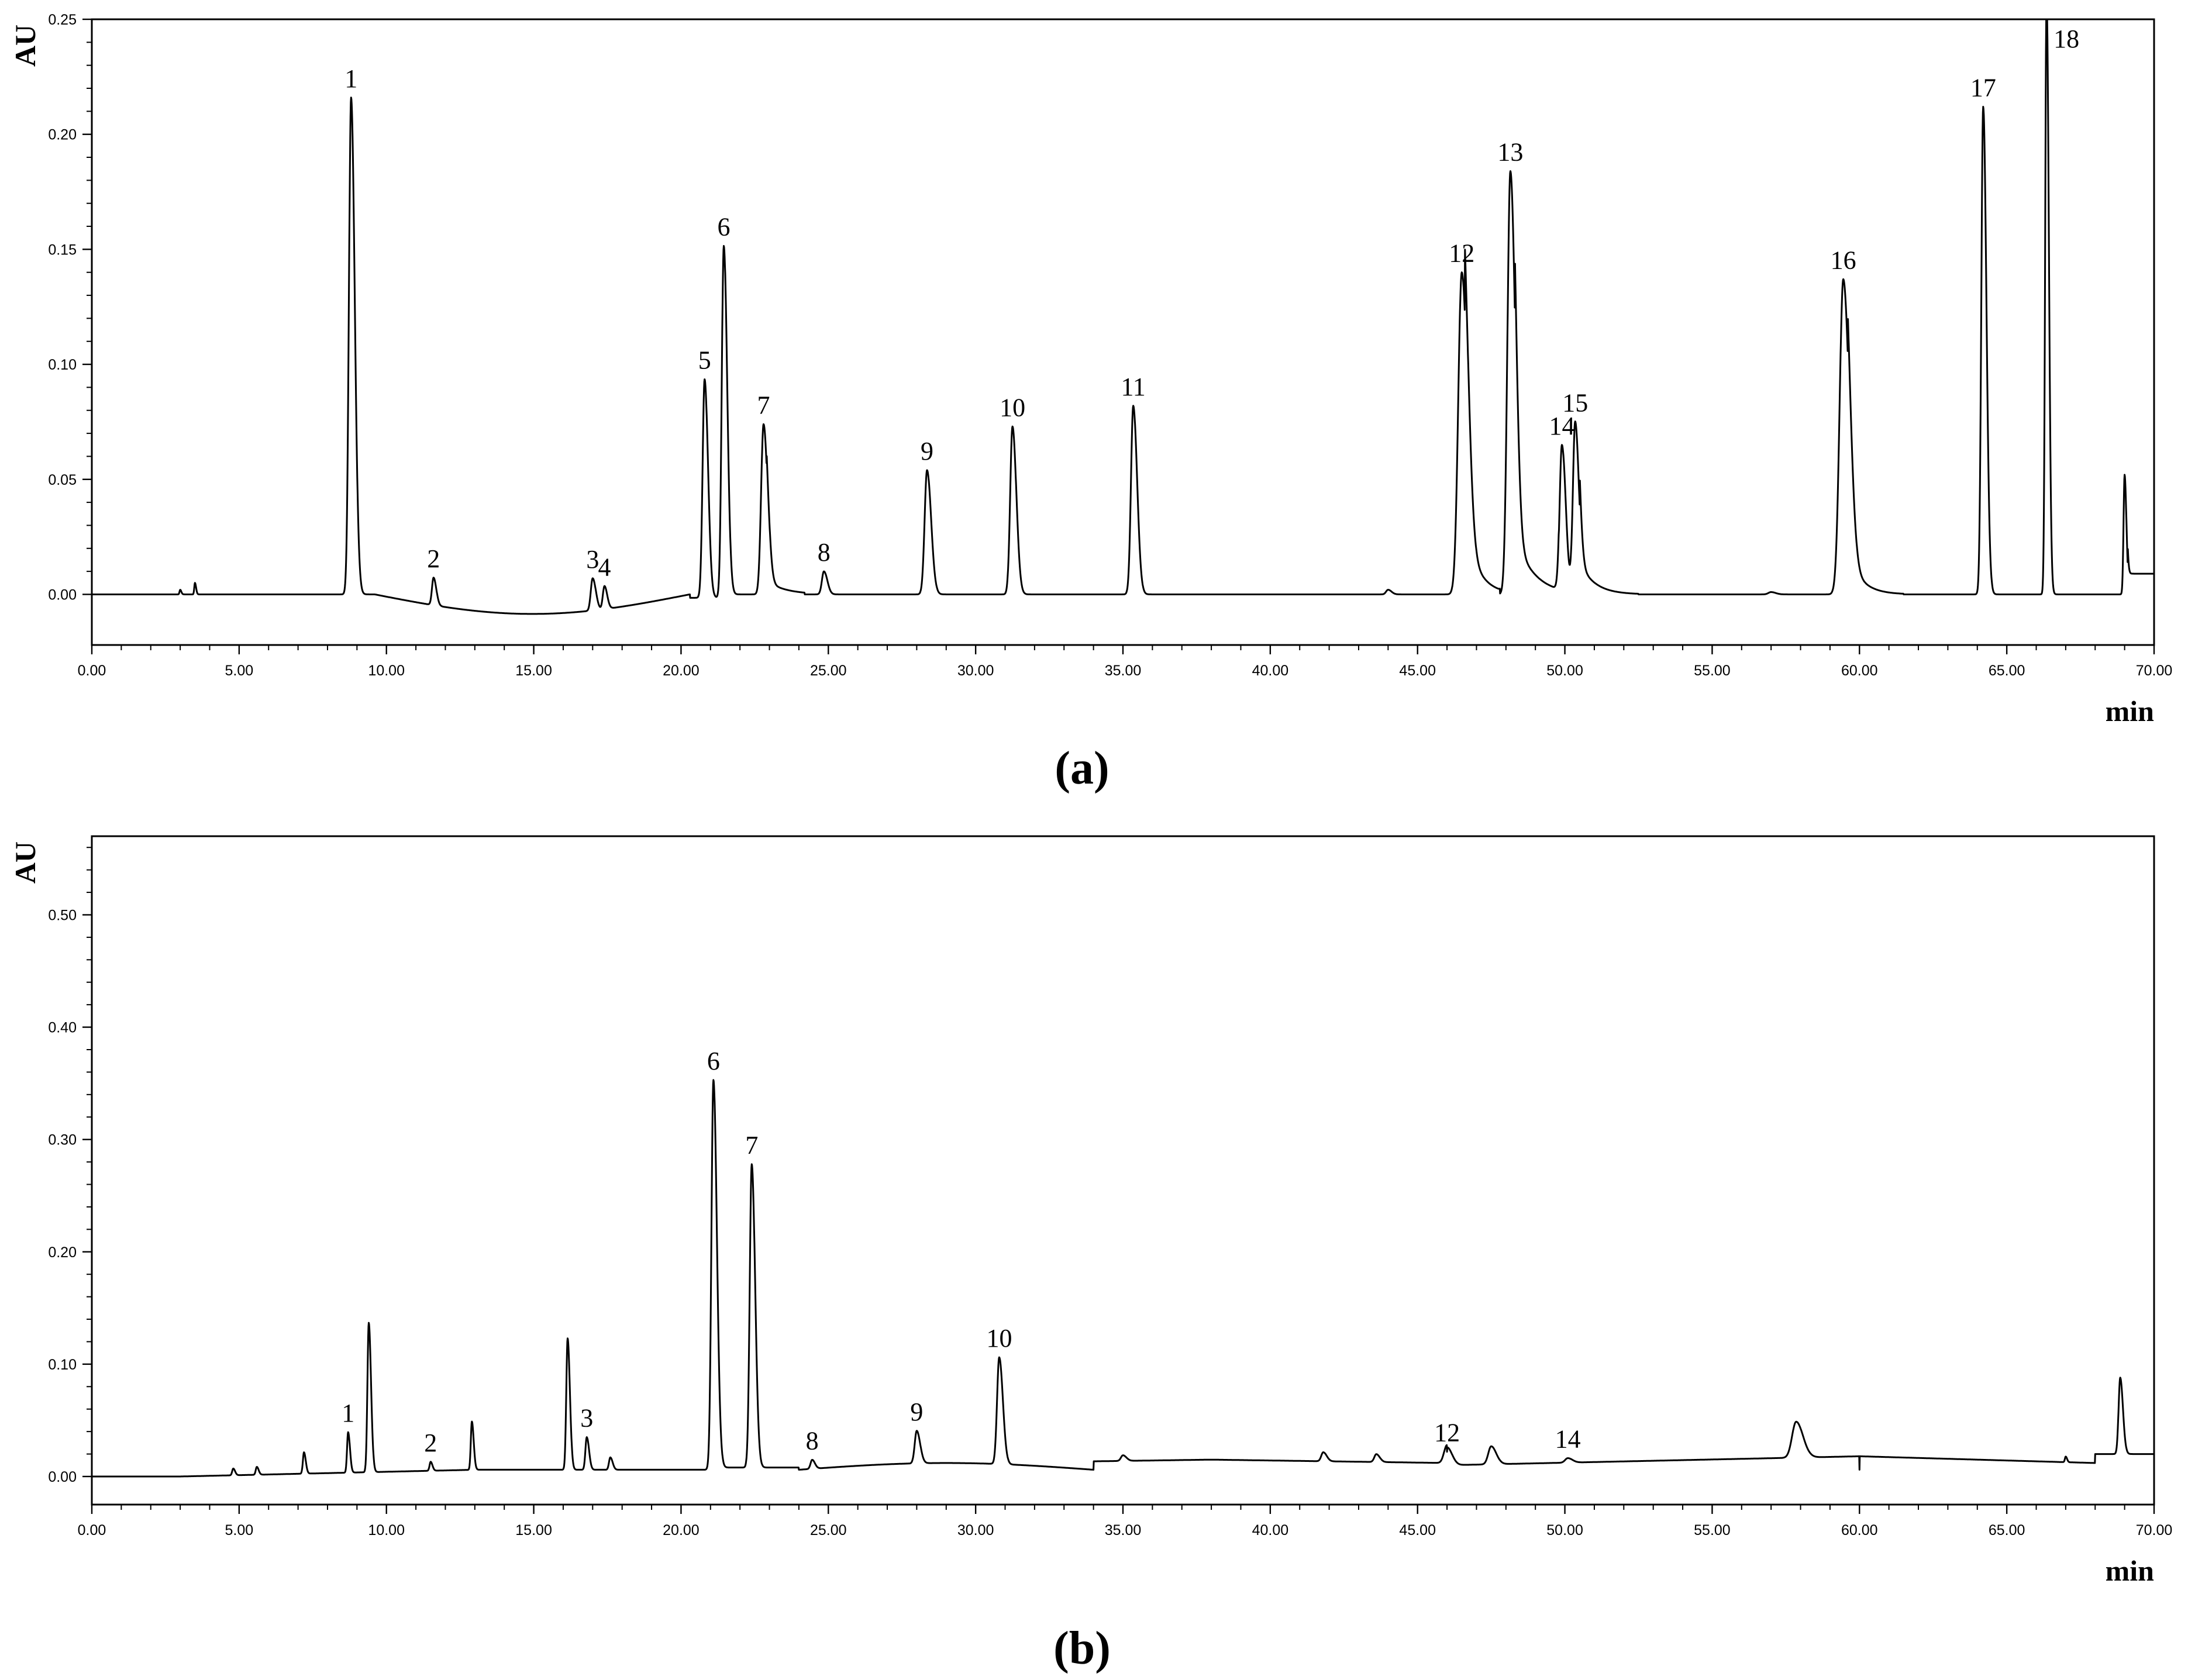 This screenshot has height=1680, width=2188. I want to click on peak-label-17: 17, so click(1983, 87).